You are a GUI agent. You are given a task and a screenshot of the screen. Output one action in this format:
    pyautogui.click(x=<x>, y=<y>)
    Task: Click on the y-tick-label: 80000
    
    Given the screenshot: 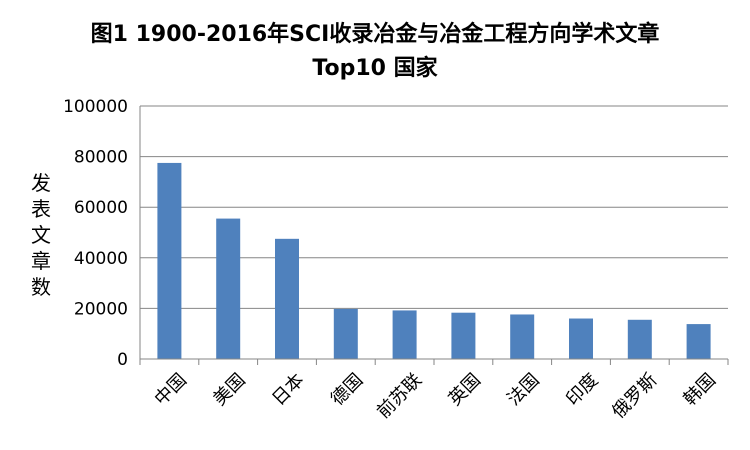 What is the action you would take?
    pyautogui.click(x=101, y=158)
    